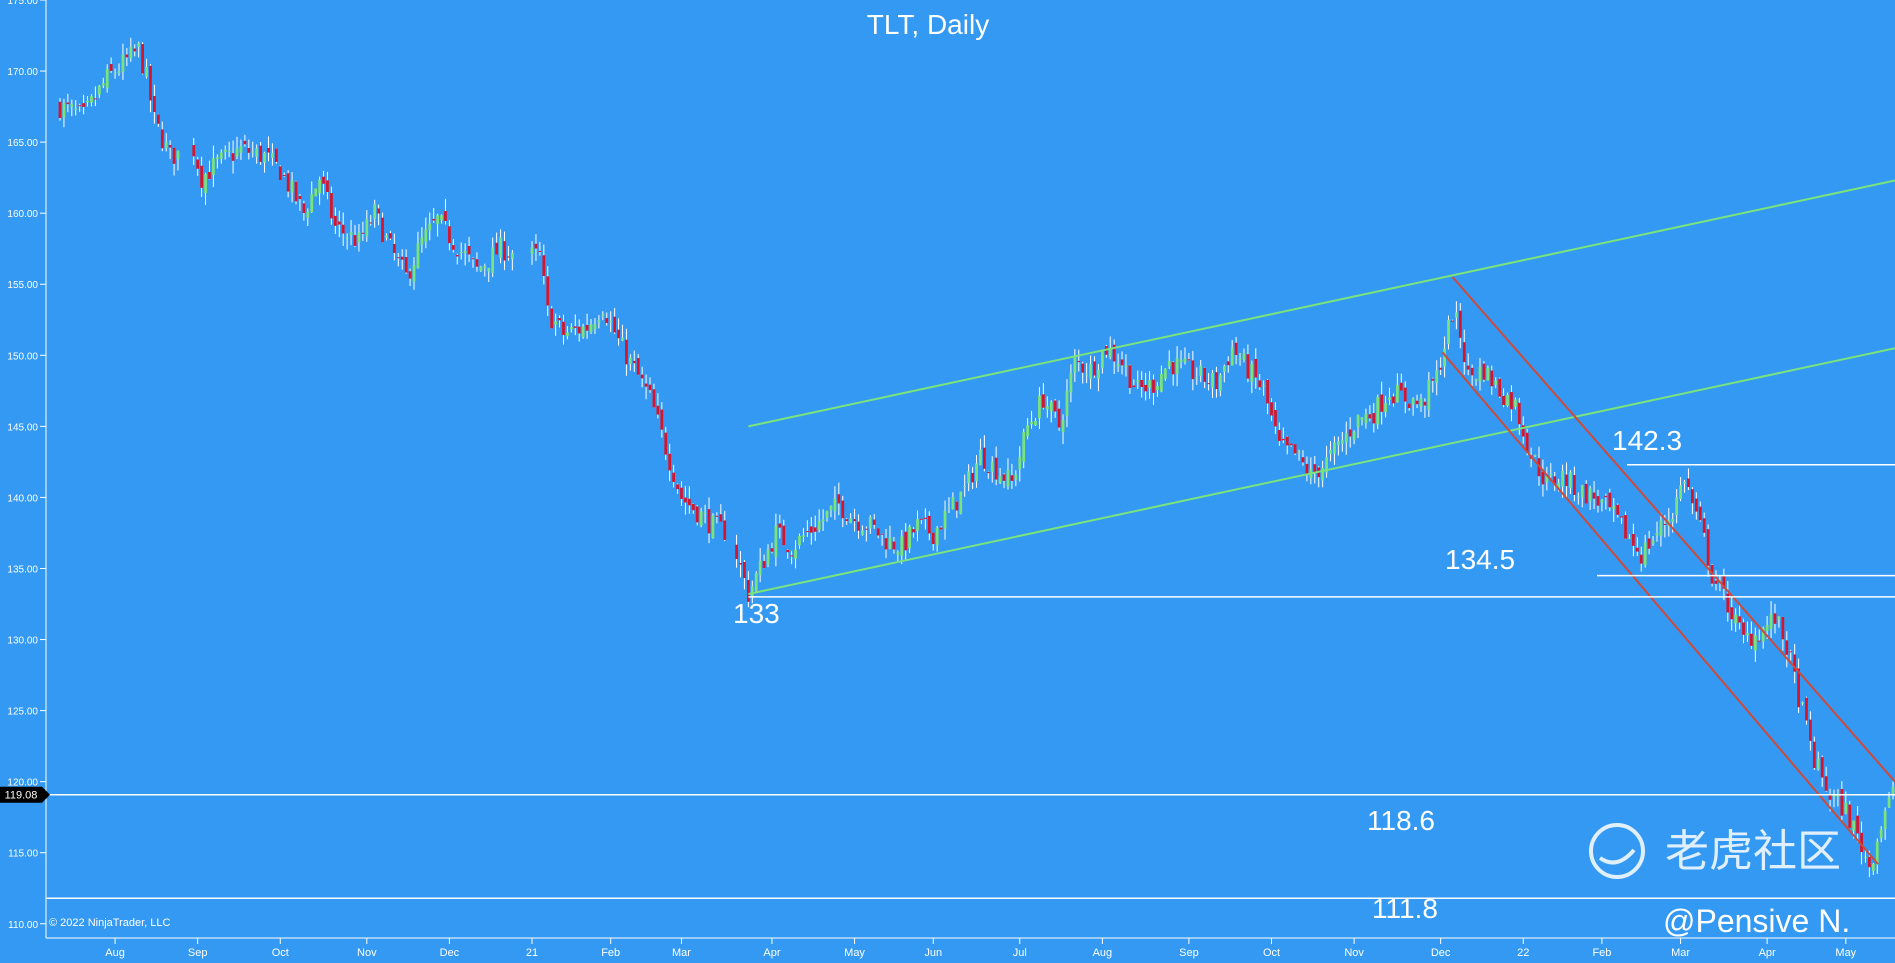  I want to click on price-tick-label: 155.00, so click(22, 285).